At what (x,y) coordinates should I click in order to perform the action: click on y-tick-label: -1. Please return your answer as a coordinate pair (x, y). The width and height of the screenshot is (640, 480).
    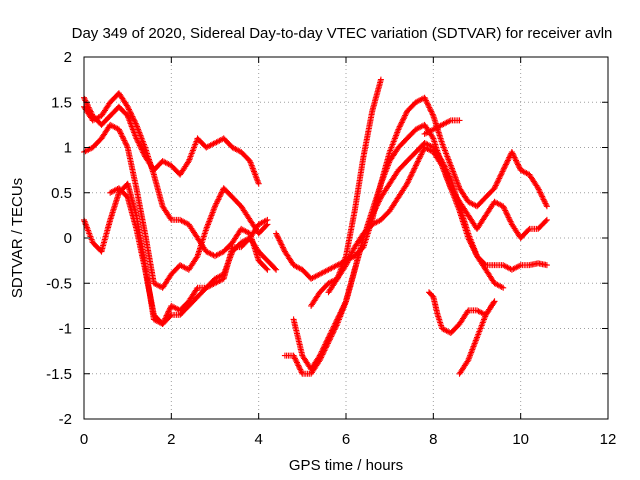
    Looking at the image, I should click on (65, 329).